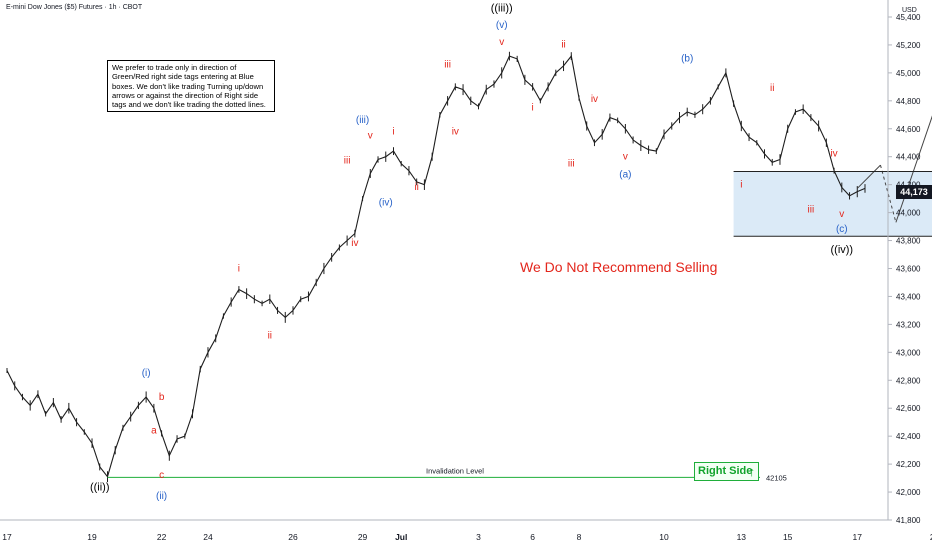 This screenshot has width=932, height=550. Describe the element at coordinates (908, 492) in the screenshot. I see `y-tick-label: 42,000` at that location.